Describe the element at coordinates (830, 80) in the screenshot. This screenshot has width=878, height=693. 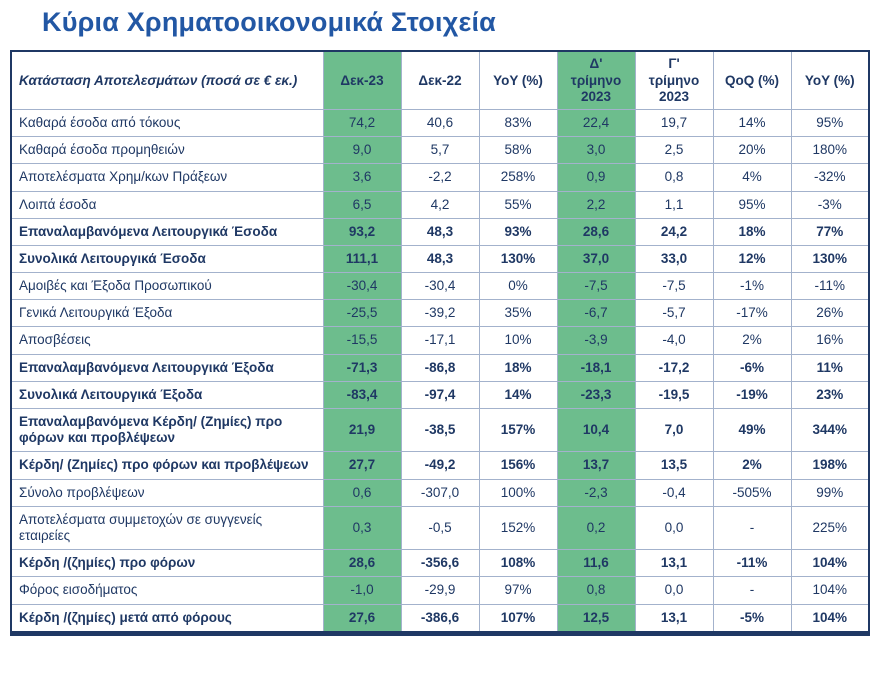
I see `header-yoy-quarter: YoY (%)` at that location.